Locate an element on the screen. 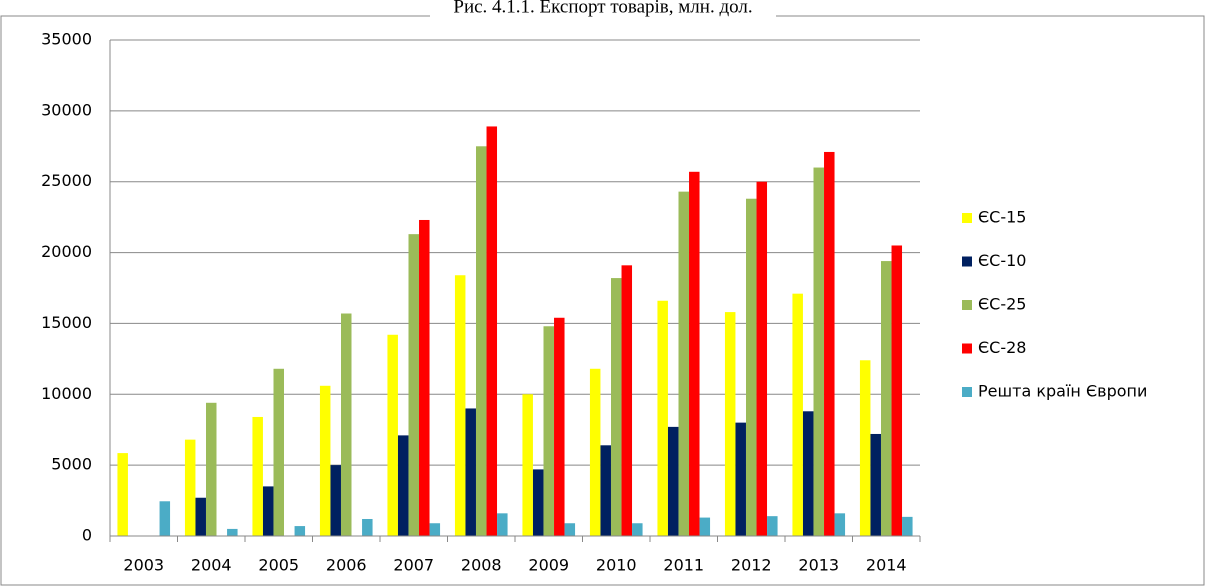 The width and height of the screenshot is (1206, 586). y-tick-label: 25000 is located at coordinates (66, 180).